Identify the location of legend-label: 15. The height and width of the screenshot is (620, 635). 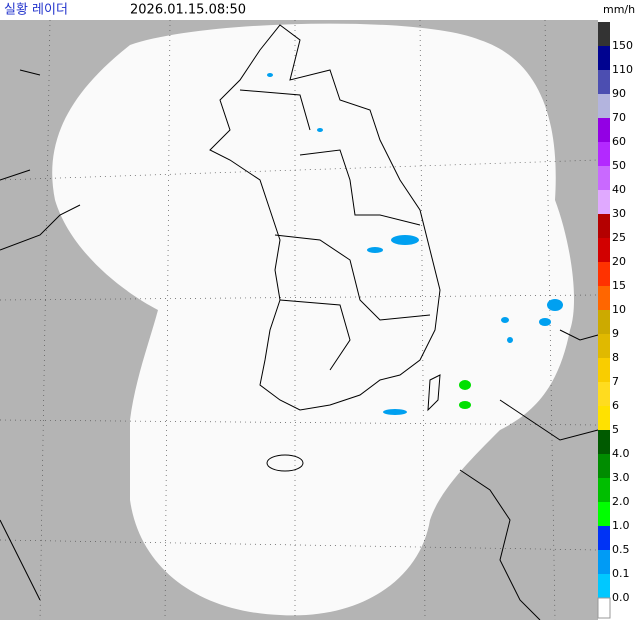
(619, 285).